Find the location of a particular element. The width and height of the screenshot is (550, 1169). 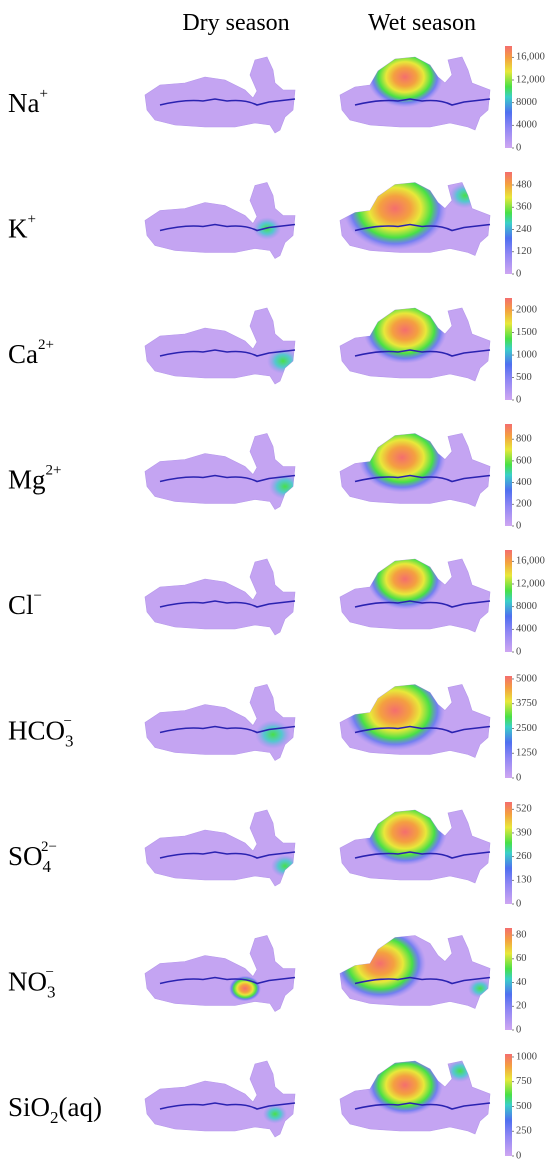

label-base: Cl is located at coordinates (21, 605).